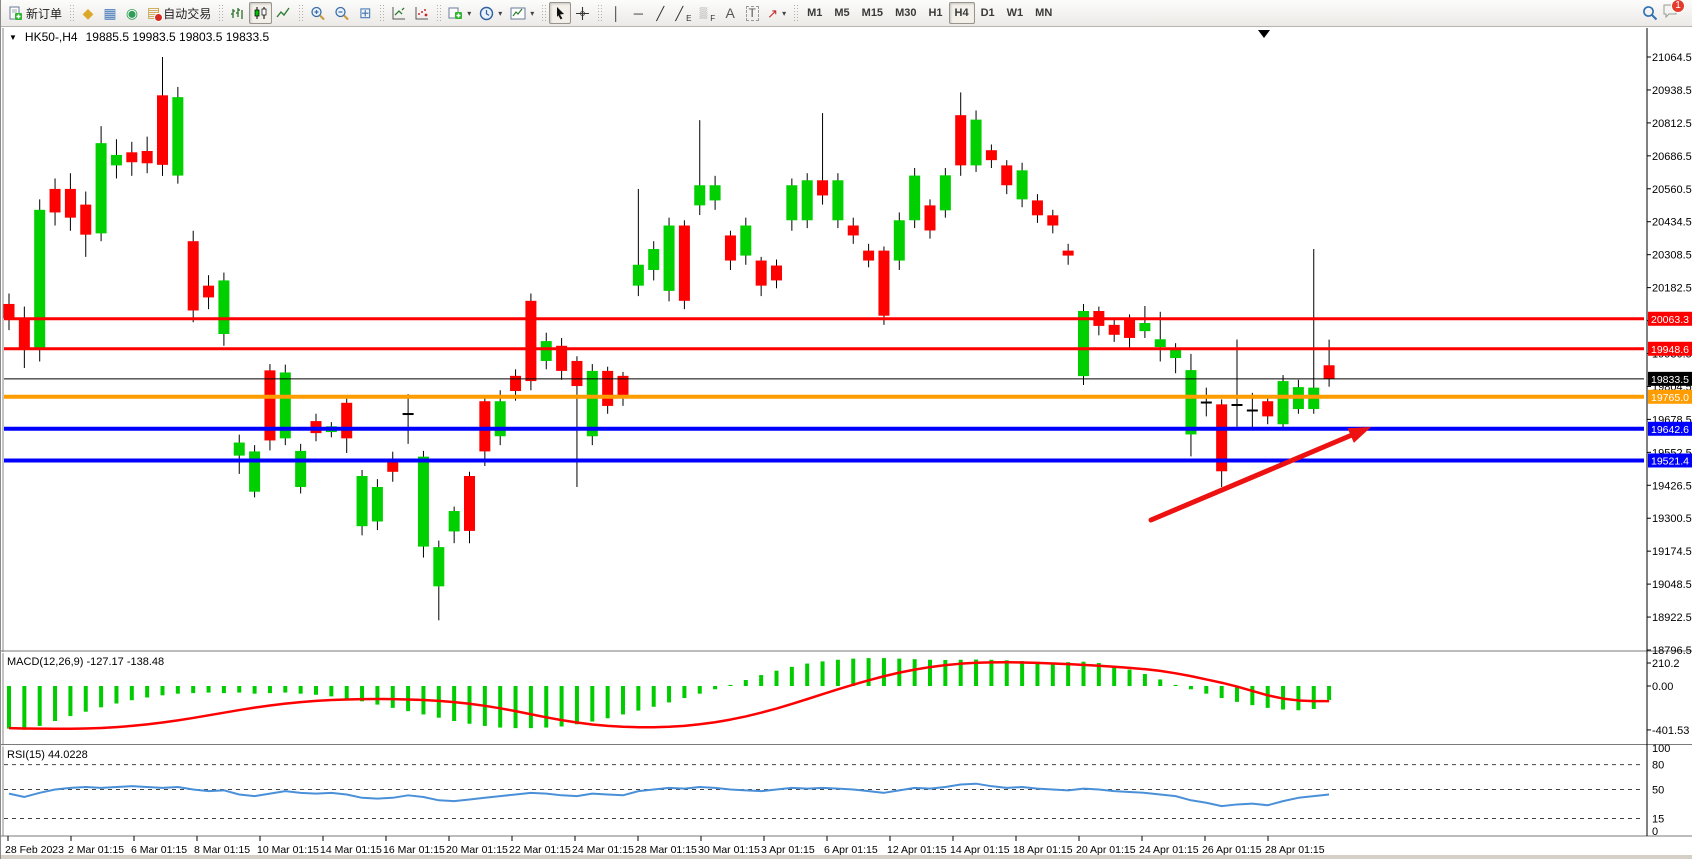 This screenshot has width=1692, height=859. I want to click on label-tool-icon: T, so click(752, 13).